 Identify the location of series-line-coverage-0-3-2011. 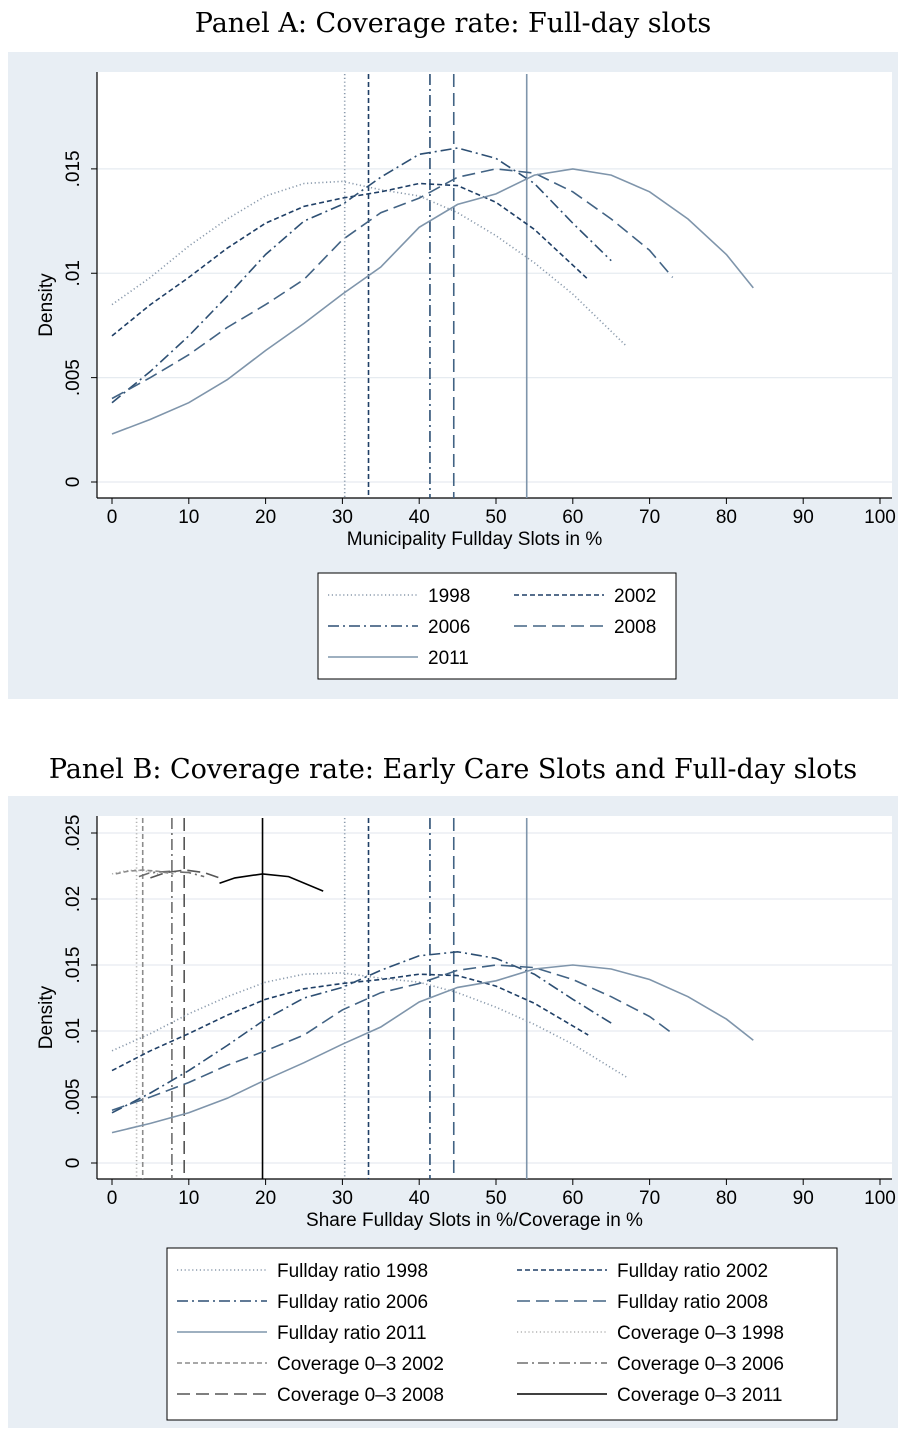
(271, 882).